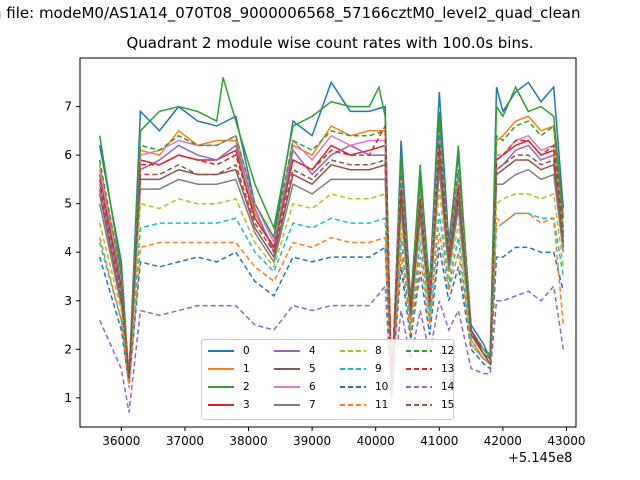 The image size is (640, 480). What do you see at coordinates (246, 405) in the screenshot?
I see `legend-label: 3` at bounding box center [246, 405].